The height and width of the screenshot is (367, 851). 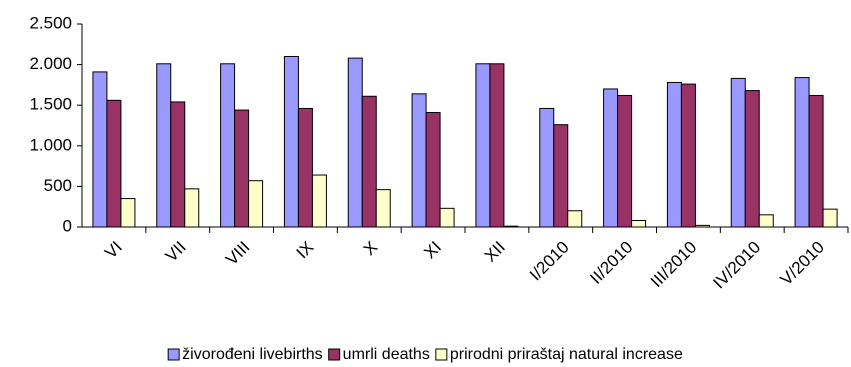 What do you see at coordinates (176, 252) in the screenshot?
I see `x-tick-label: VII` at bounding box center [176, 252].